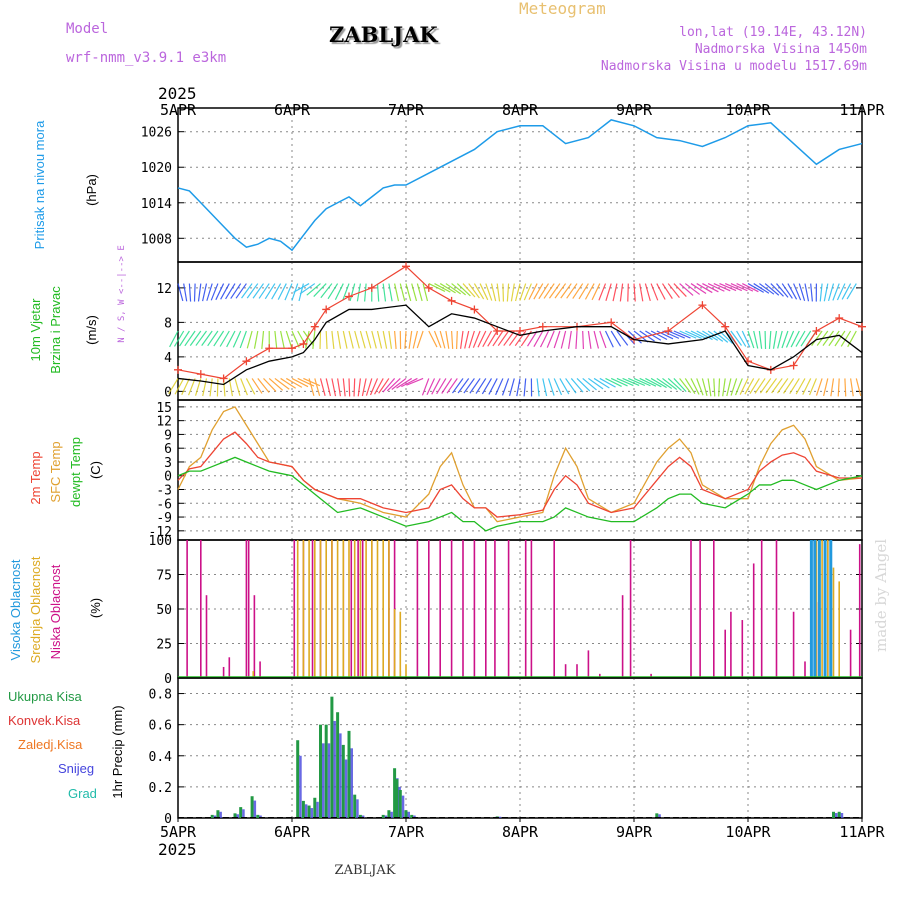 This screenshot has height=900, width=900. What do you see at coordinates (95, 470) in the screenshot?
I see `temp-unit: (C)` at bounding box center [95, 470].